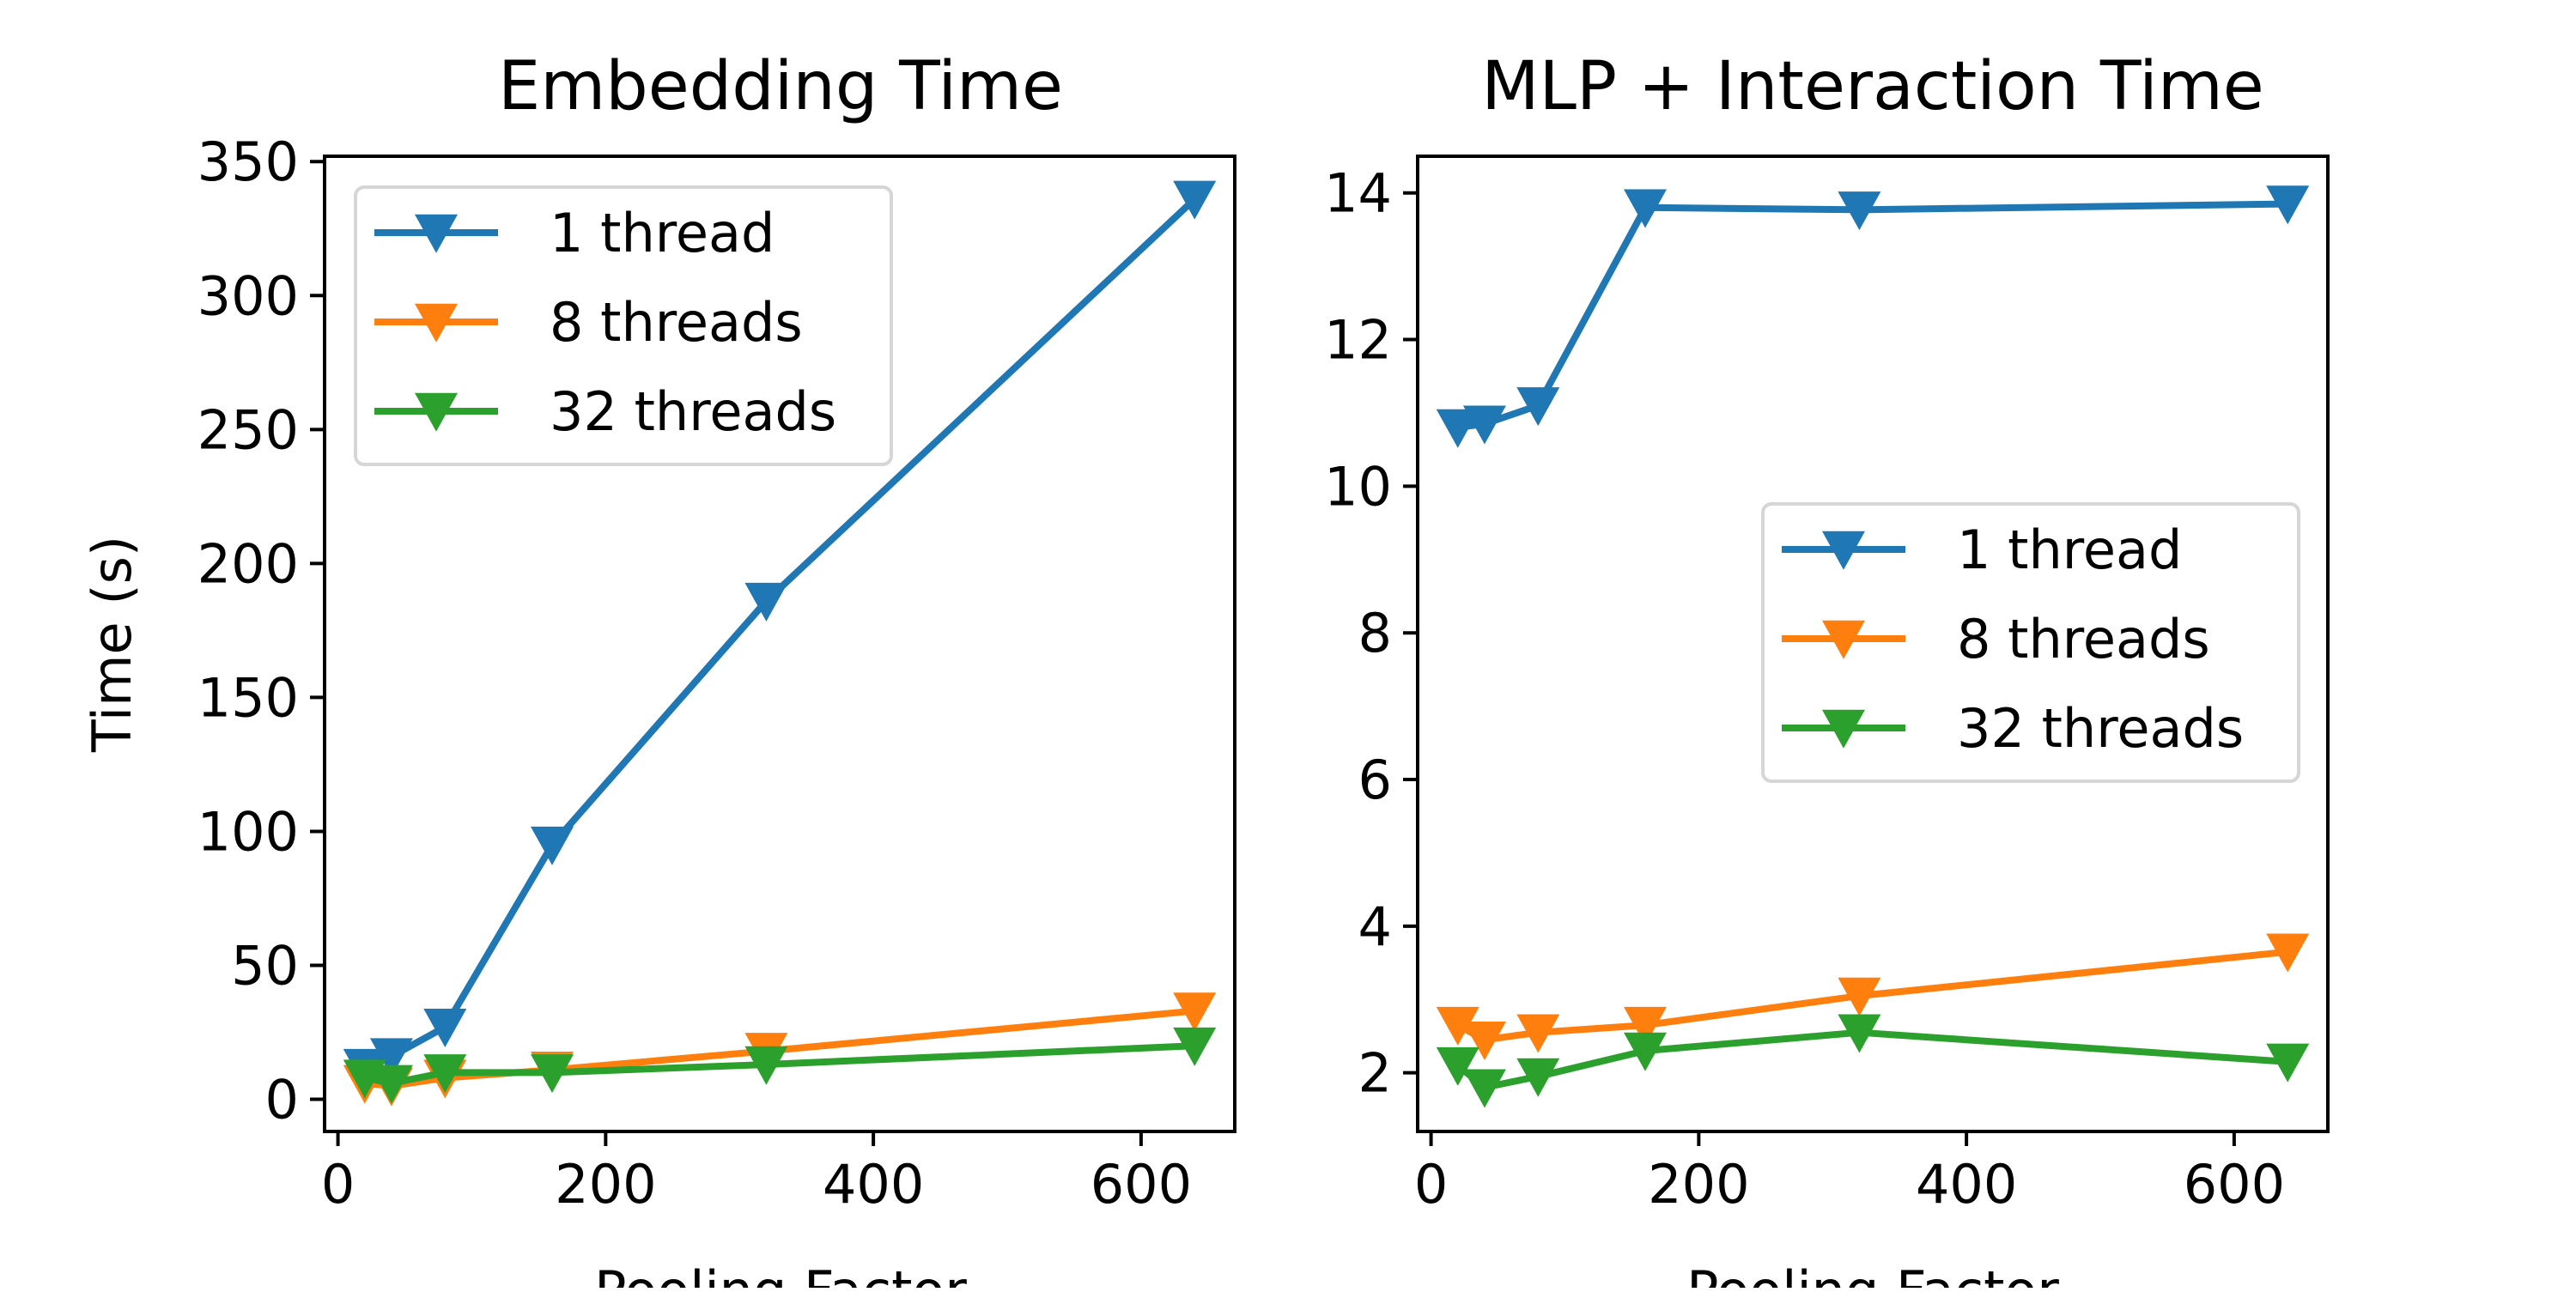  What do you see at coordinates (1358, 193) in the screenshot?
I see `y-tick-label: 14` at bounding box center [1358, 193].